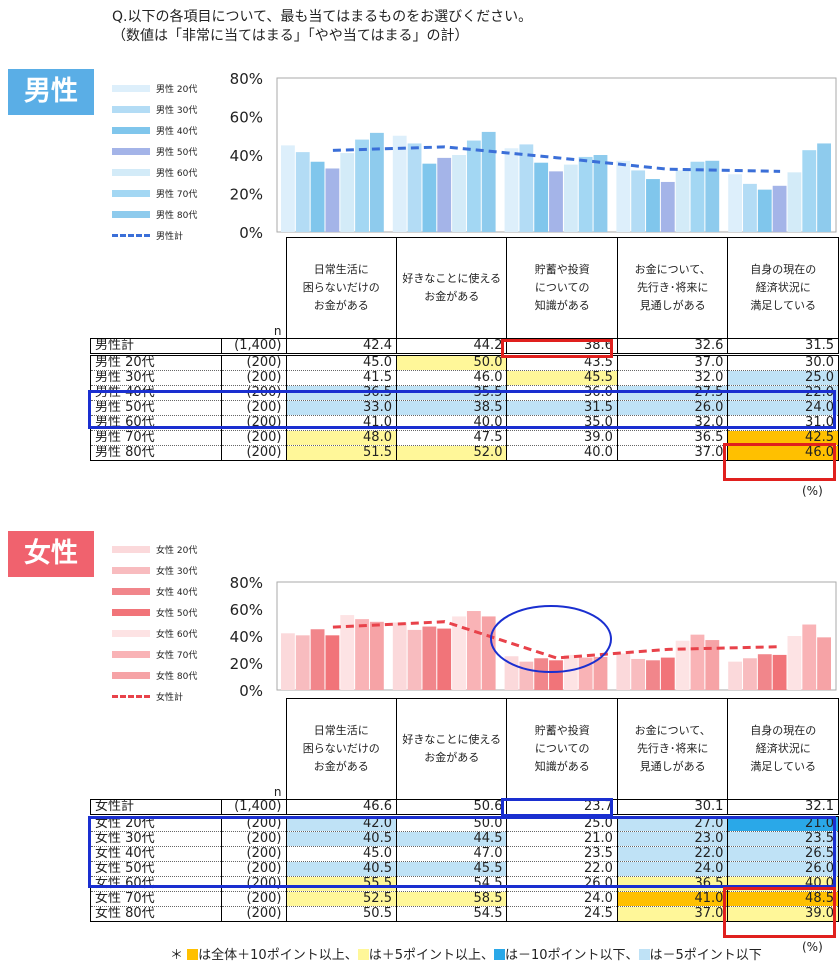 Image resolution: width=839 pixels, height=968 pixels. Describe the element at coordinates (170, 237) in the screenshot. I see `men-legend-label: 男性計` at that location.